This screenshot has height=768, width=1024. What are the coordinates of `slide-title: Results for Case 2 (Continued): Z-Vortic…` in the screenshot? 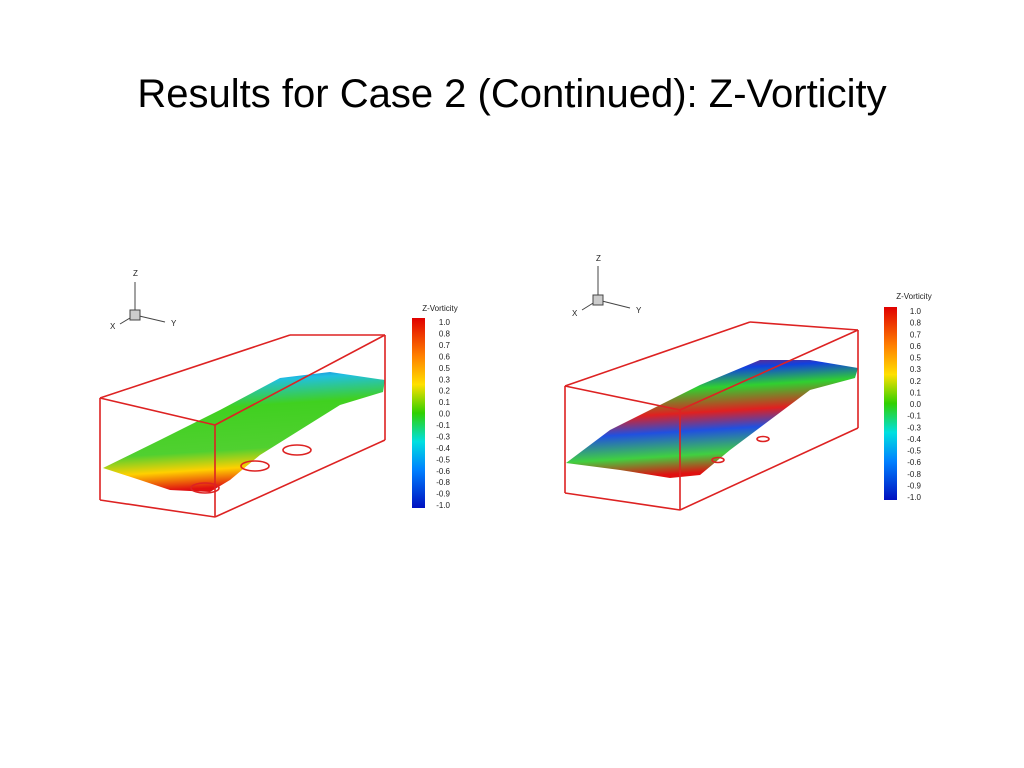 It's located at (512, 94).